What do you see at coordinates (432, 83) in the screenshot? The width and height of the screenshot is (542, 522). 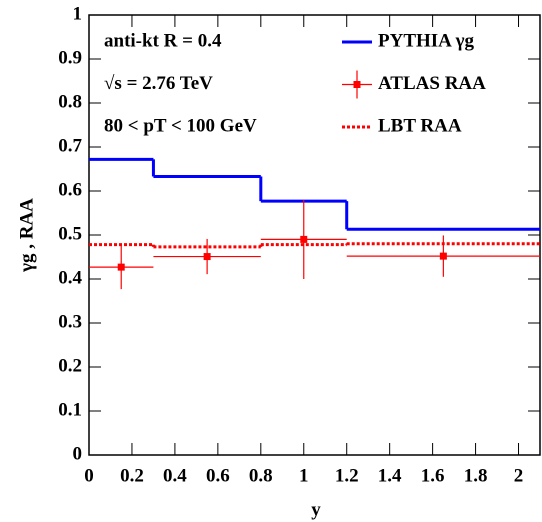 I see `legend-label: ATLAS RAA` at bounding box center [432, 83].